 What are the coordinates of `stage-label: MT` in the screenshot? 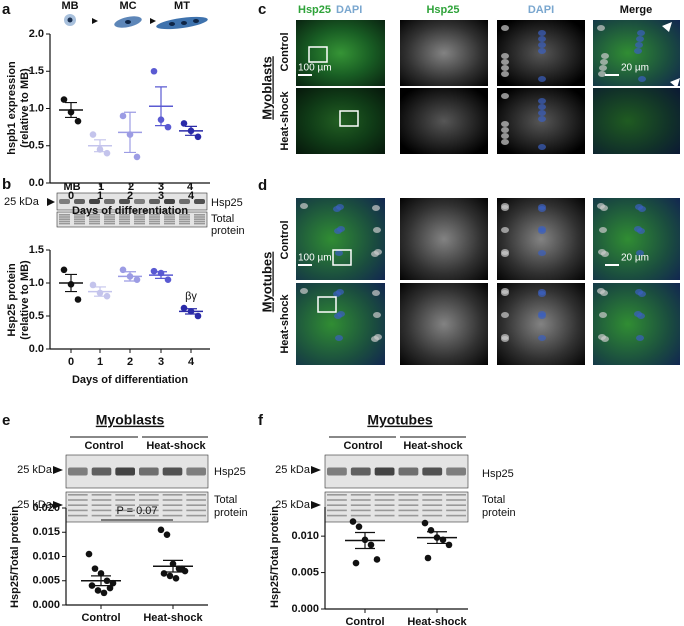 It's located at (182, 6).